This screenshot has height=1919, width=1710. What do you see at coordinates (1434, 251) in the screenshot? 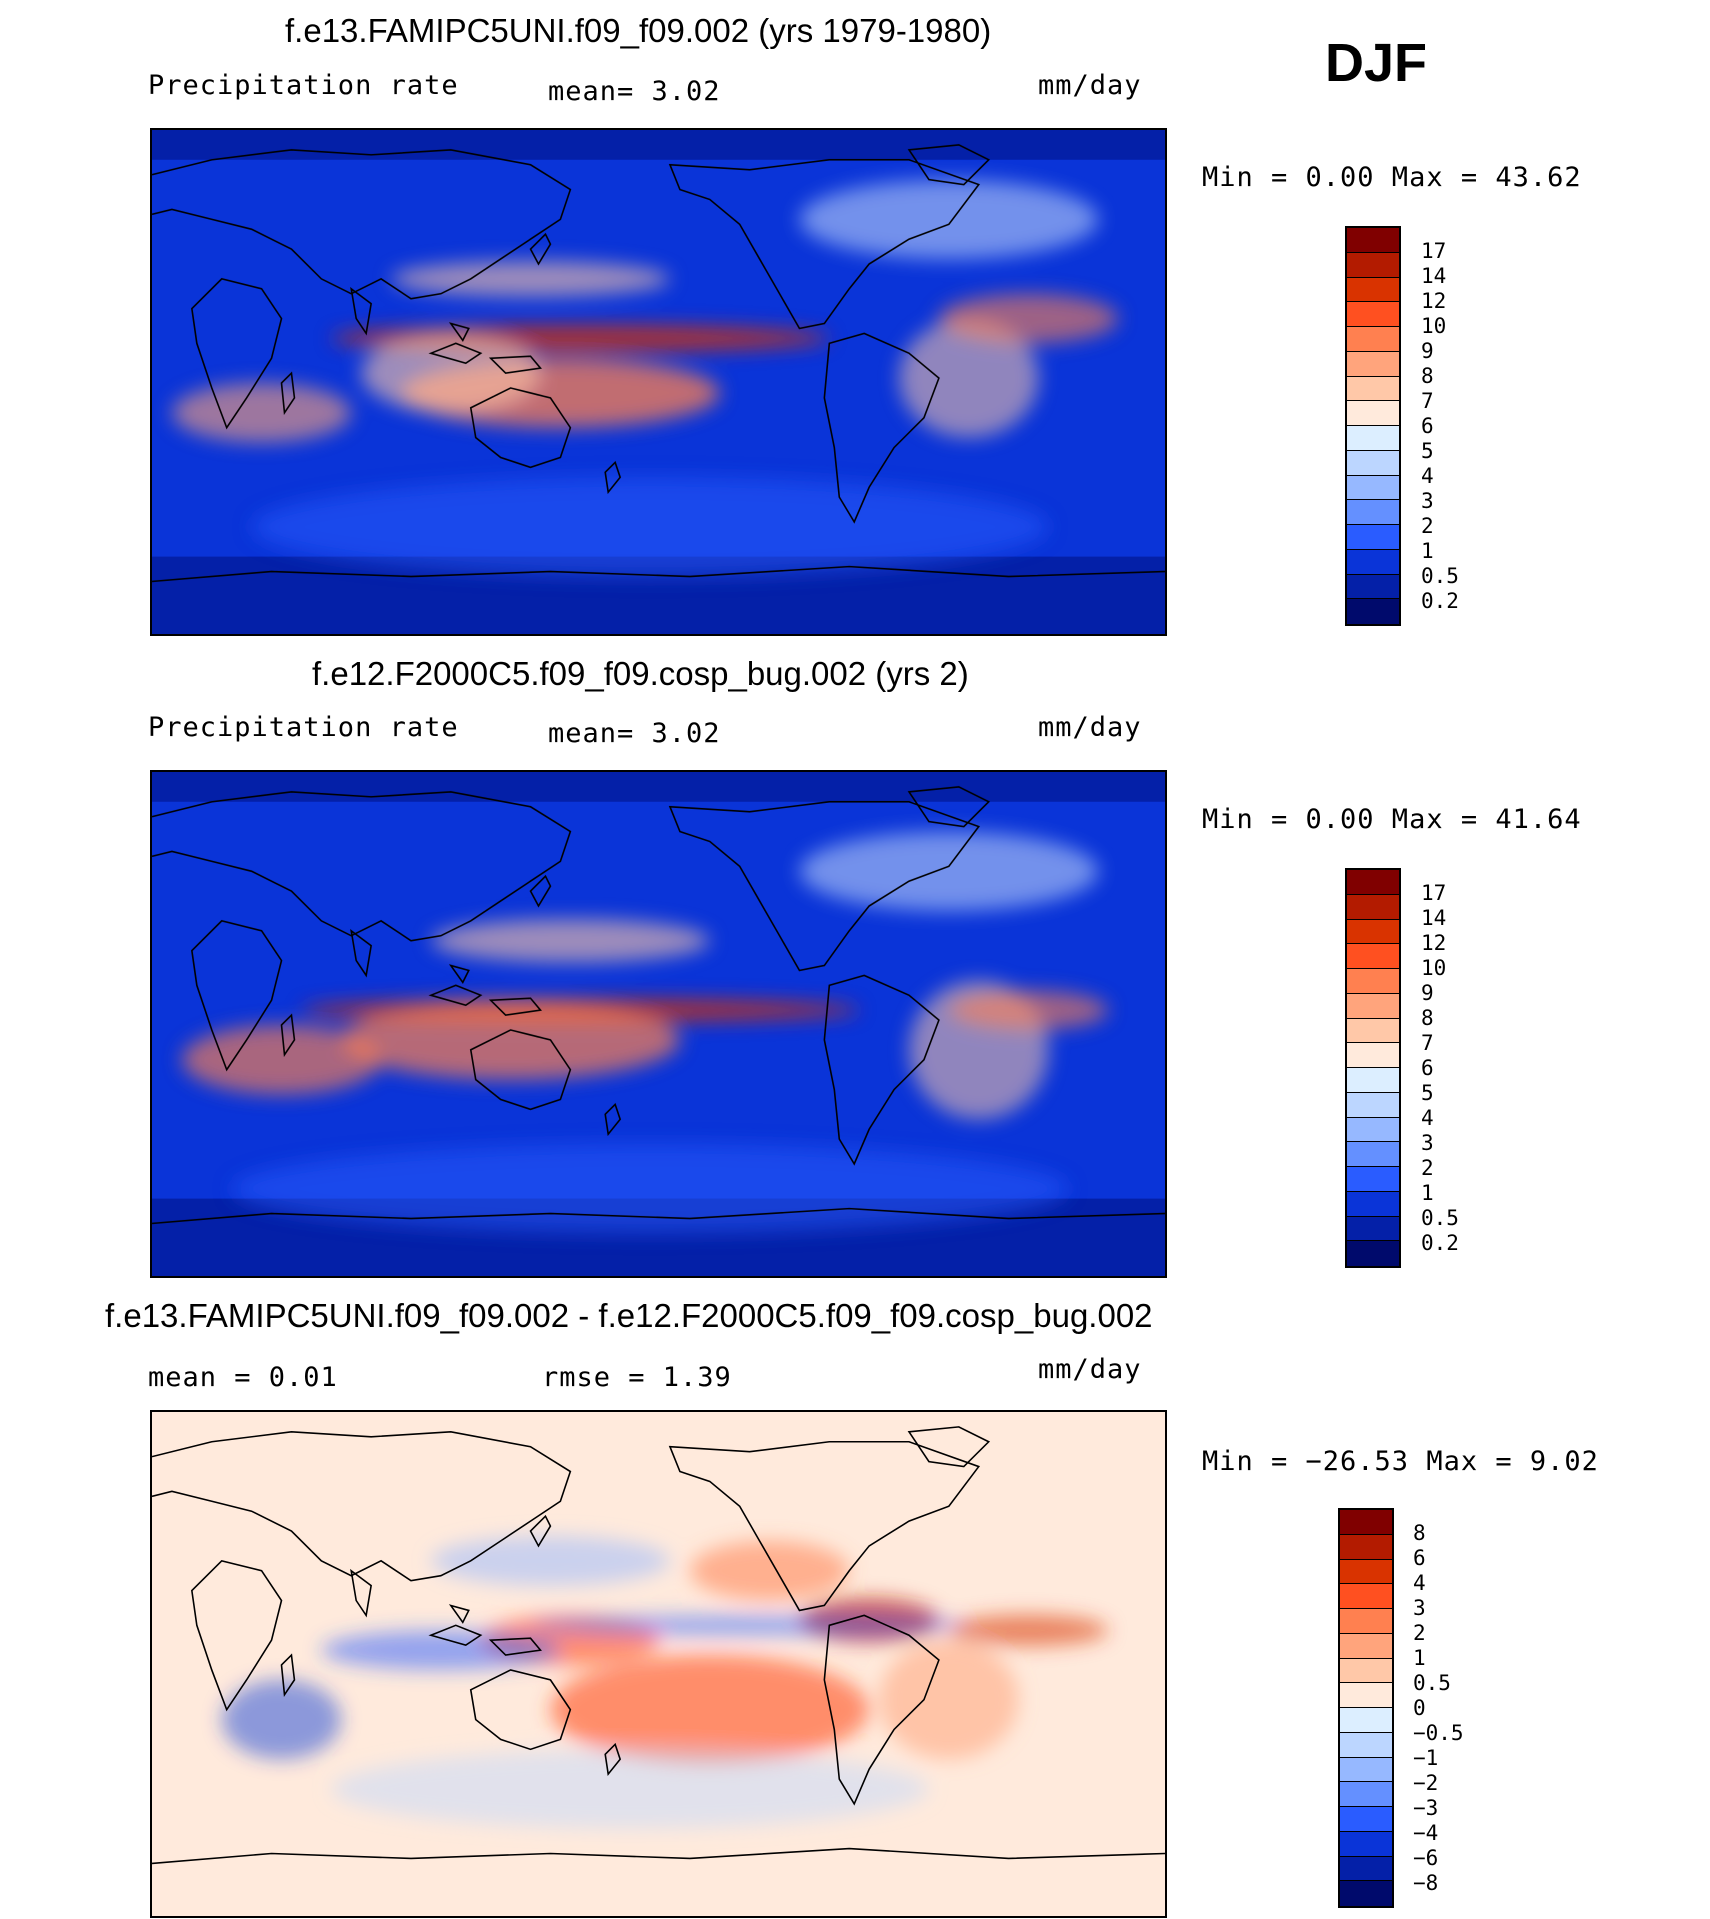
I see `colorbar-tick-label: 17` at bounding box center [1434, 251].